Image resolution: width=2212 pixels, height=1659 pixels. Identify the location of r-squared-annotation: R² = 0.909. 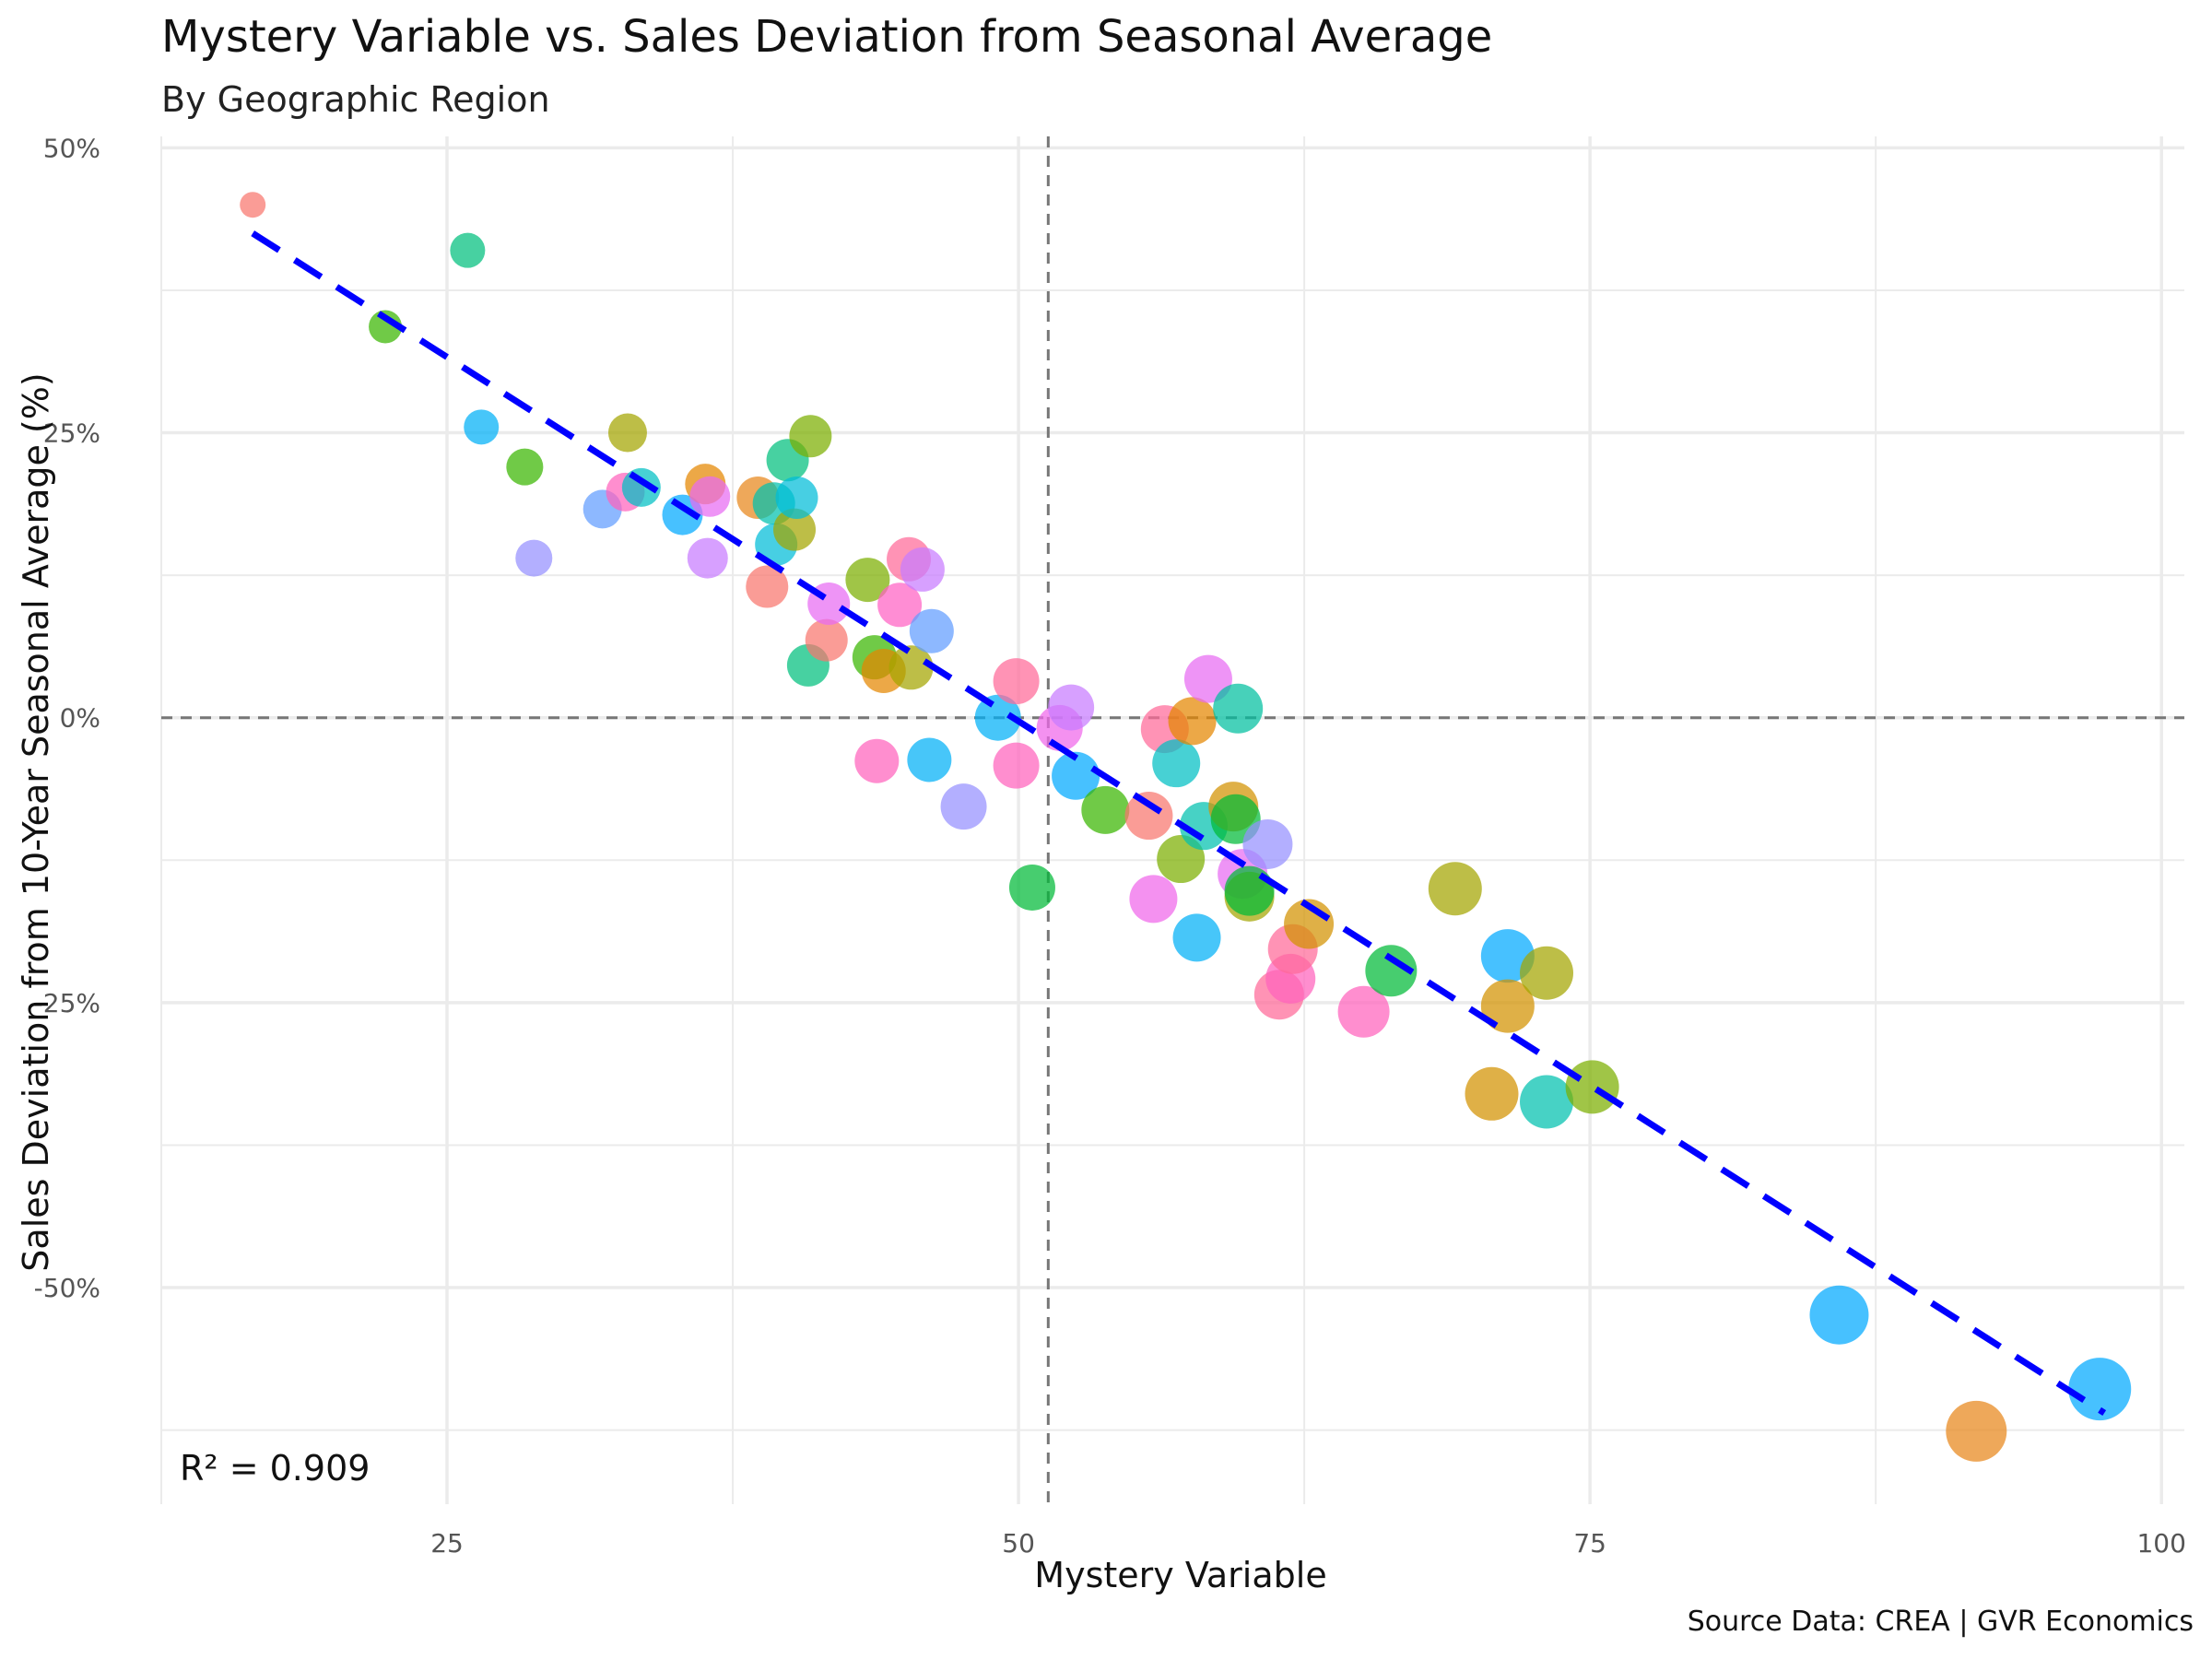
(275, 1468).